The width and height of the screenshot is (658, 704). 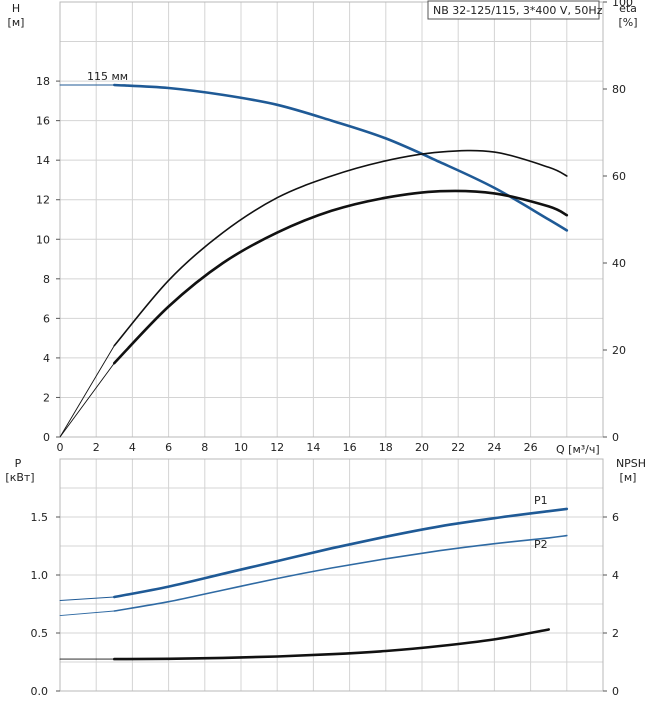 I want to click on p1-curve-label: P1, so click(x=541, y=500).